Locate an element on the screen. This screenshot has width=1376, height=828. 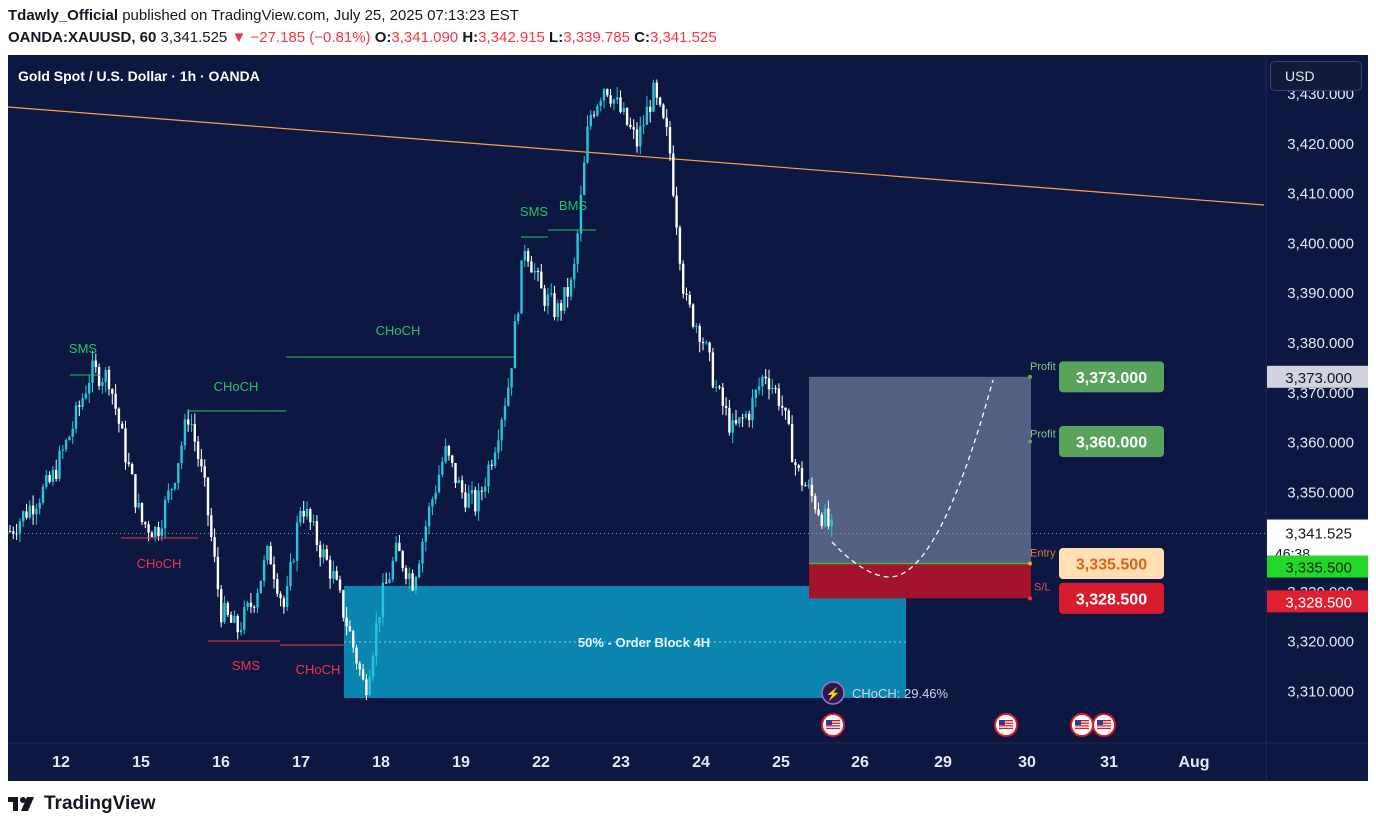
price-tag-entry is located at coordinates (1111, 564).